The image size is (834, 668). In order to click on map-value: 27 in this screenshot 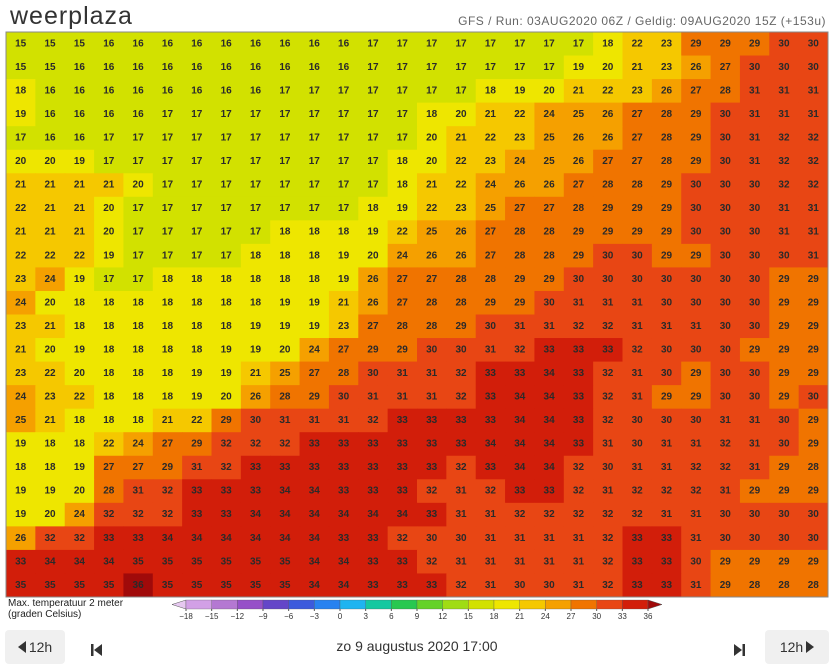, I will do `click(520, 208)`.